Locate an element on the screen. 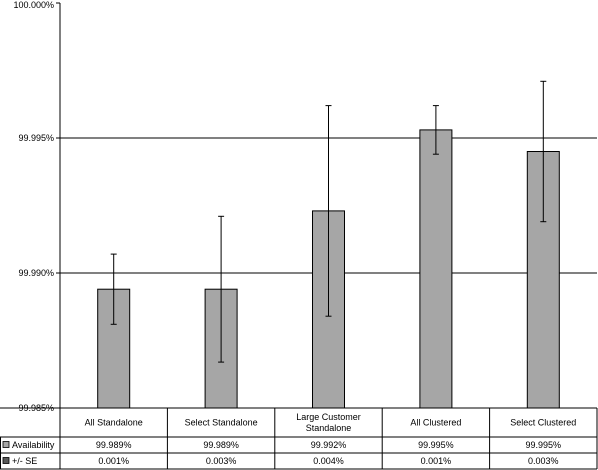 The width and height of the screenshot is (598, 470). bar is located at coordinates (436, 269).